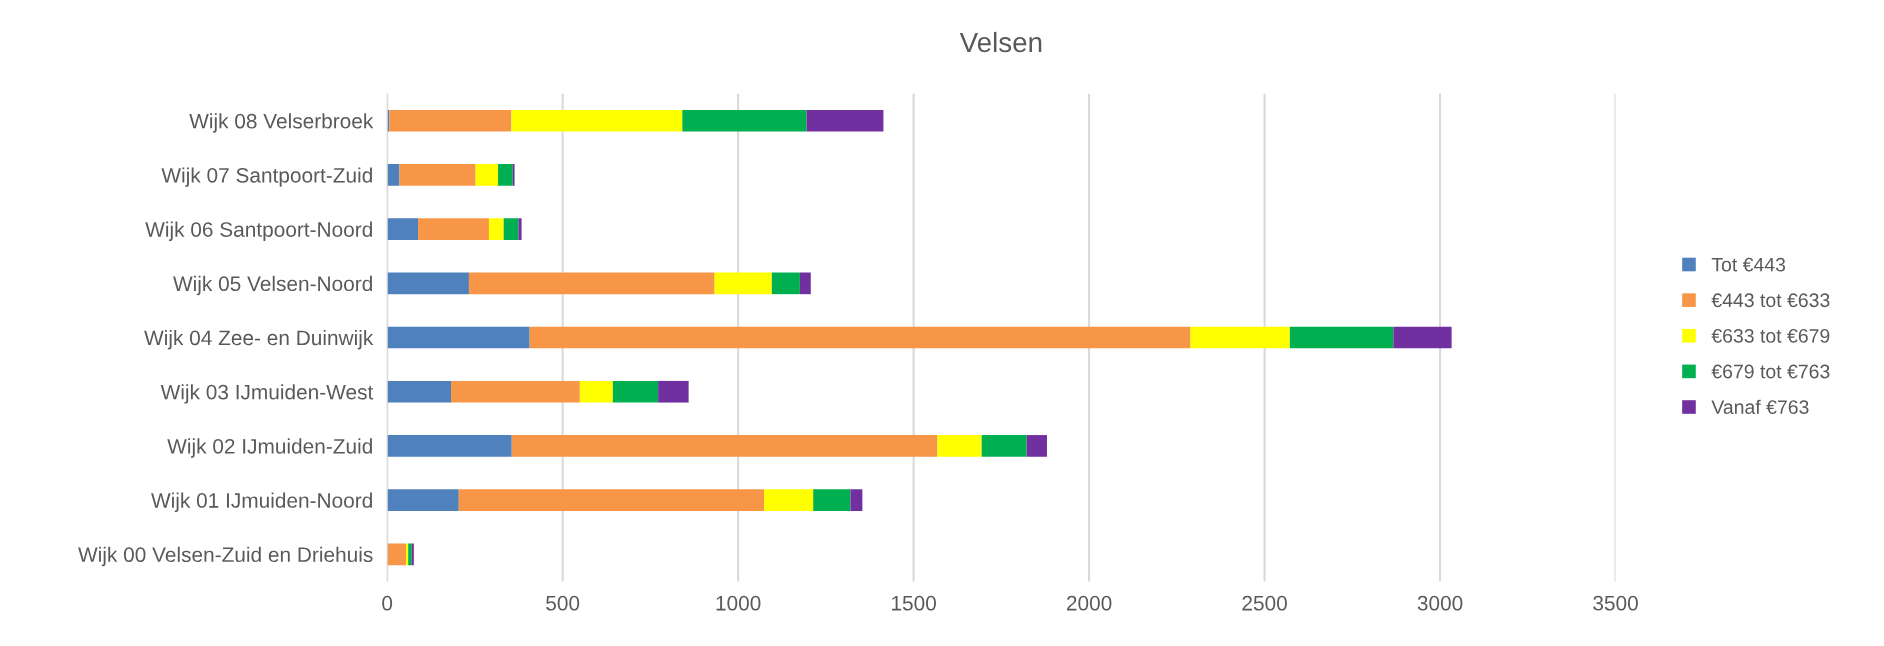 This screenshot has width=1884, height=646. I want to click on y-tick-label: Wijk 03 IJmuiden-West, so click(267, 394).